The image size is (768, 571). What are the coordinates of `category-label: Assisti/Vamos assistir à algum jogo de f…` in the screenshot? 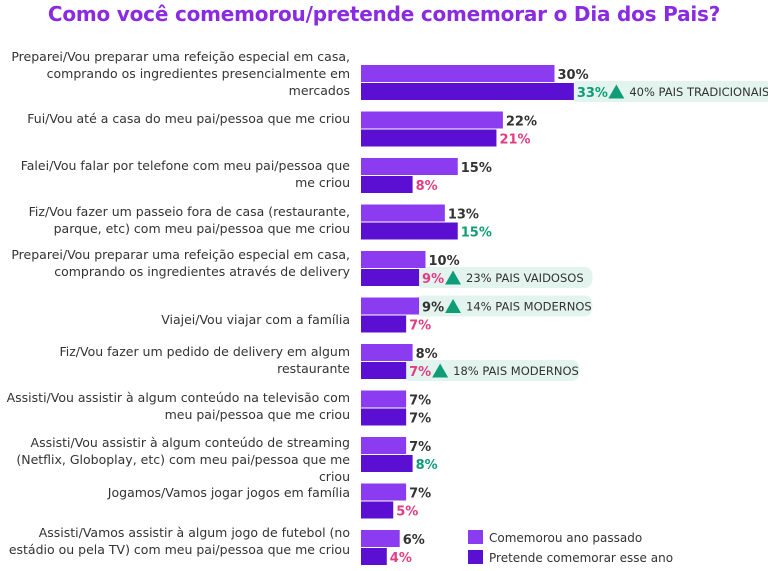 It's located at (179, 541).